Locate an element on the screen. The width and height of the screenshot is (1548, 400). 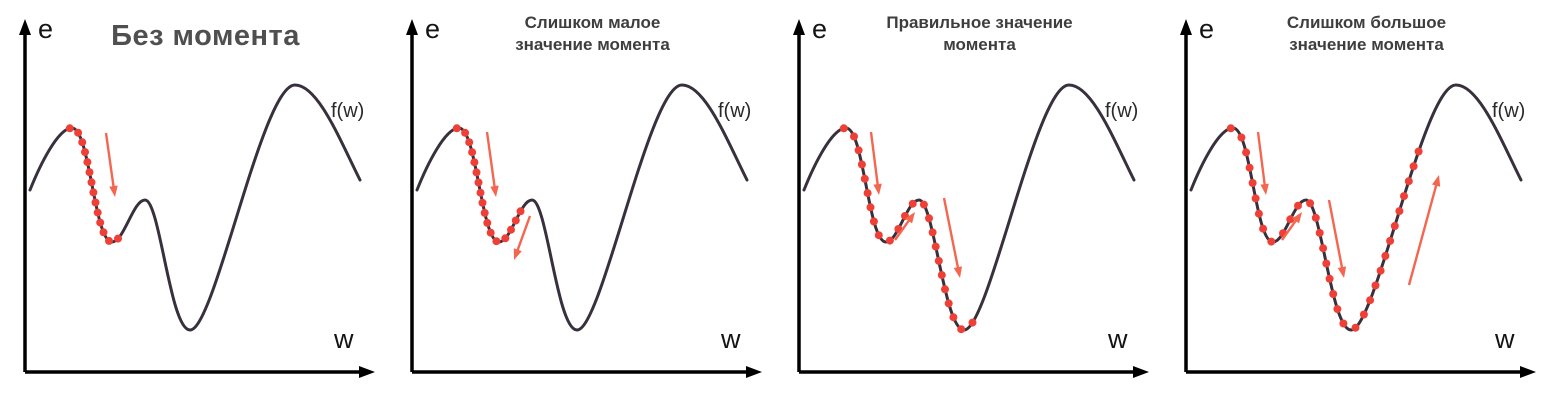
panel-title: Правильное значение момента is located at coordinates (979, 34).